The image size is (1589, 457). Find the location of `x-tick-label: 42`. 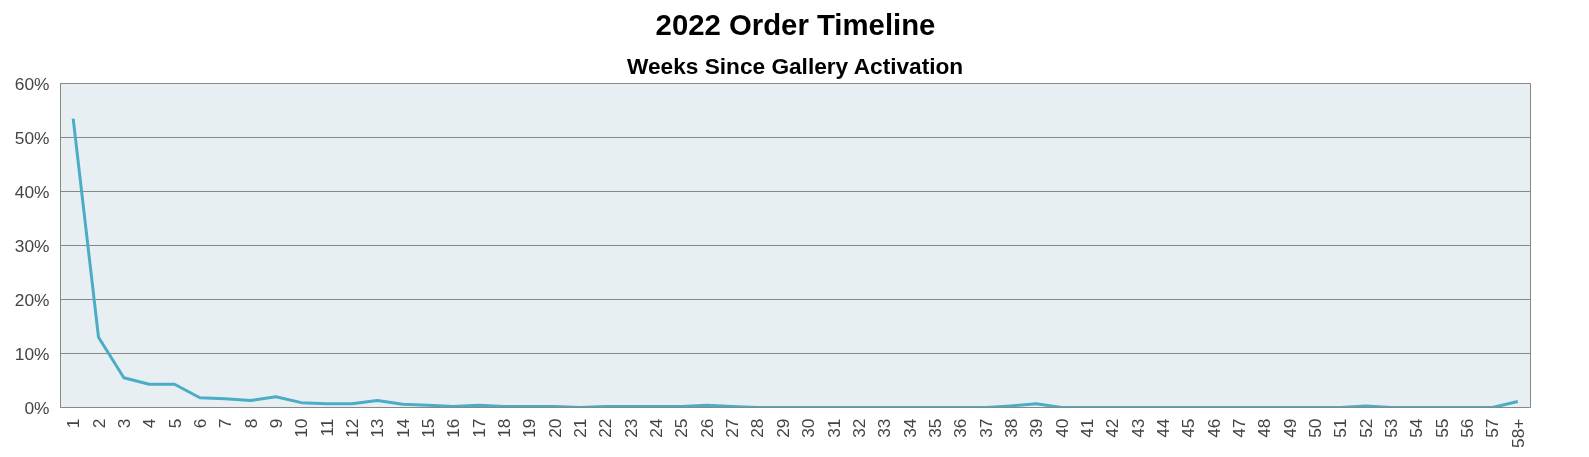

x-tick-label: 42 is located at coordinates (1112, 428).